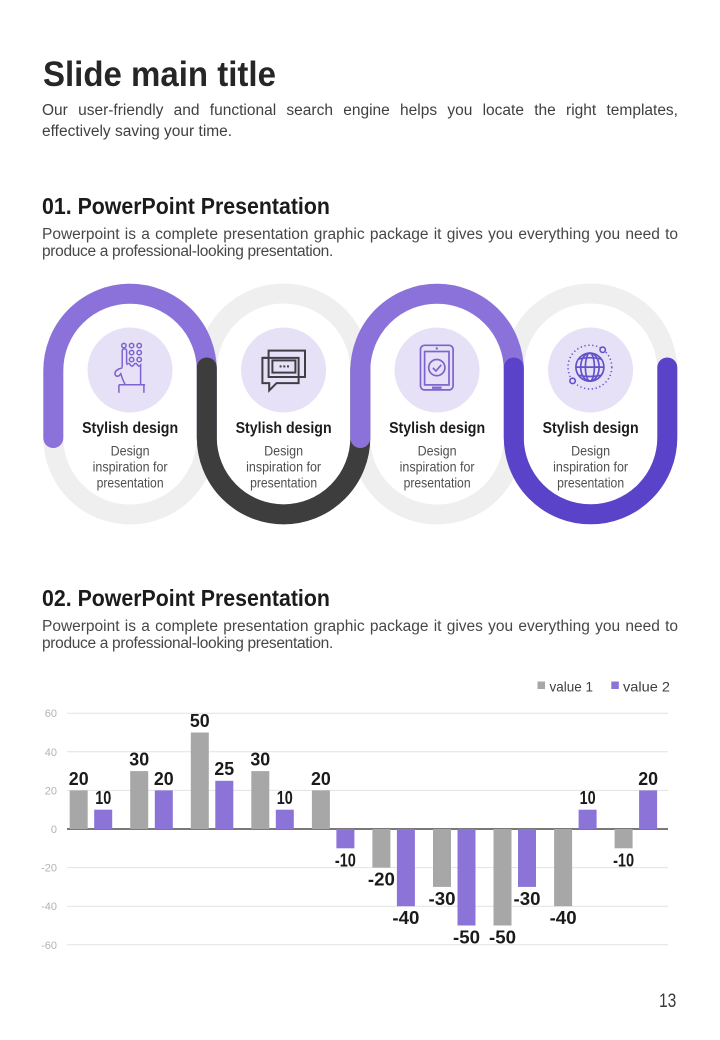 Image resolution: width=720 pixels, height=1040 pixels. What do you see at coordinates (224, 768) in the screenshot?
I see `svg-text: 25` at bounding box center [224, 768].